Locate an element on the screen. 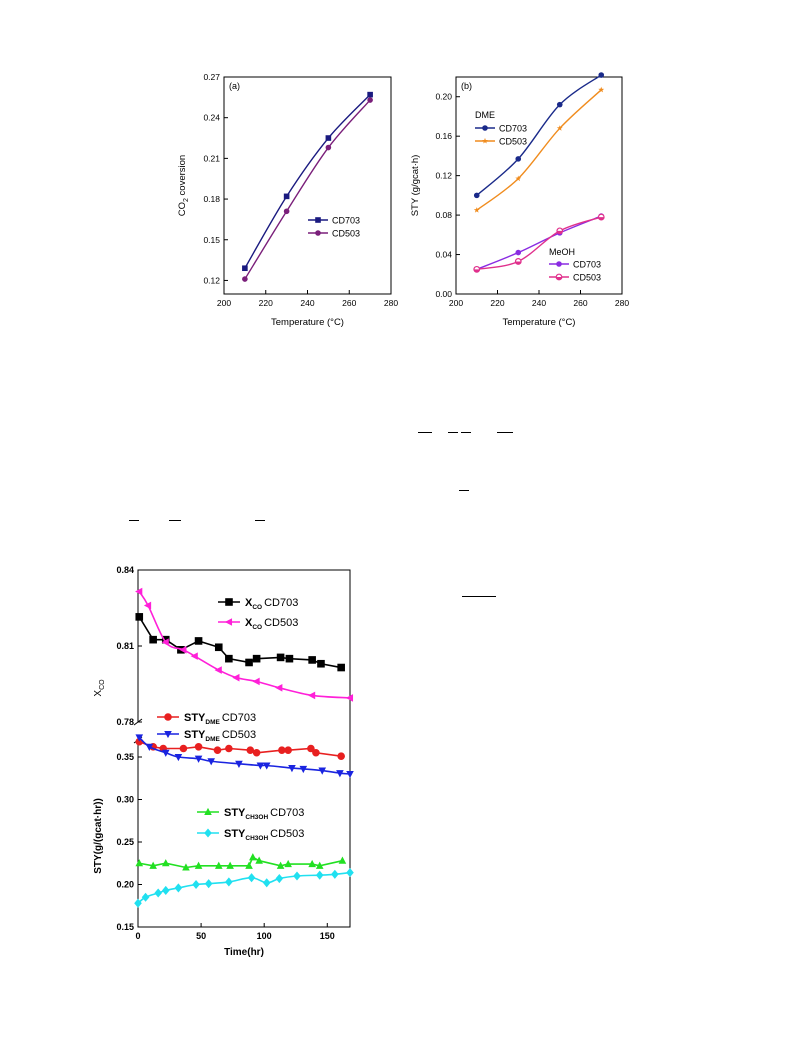 This screenshot has height=1062, width=793. x-axis-label: Temperature (°C) is located at coordinates (539, 322).